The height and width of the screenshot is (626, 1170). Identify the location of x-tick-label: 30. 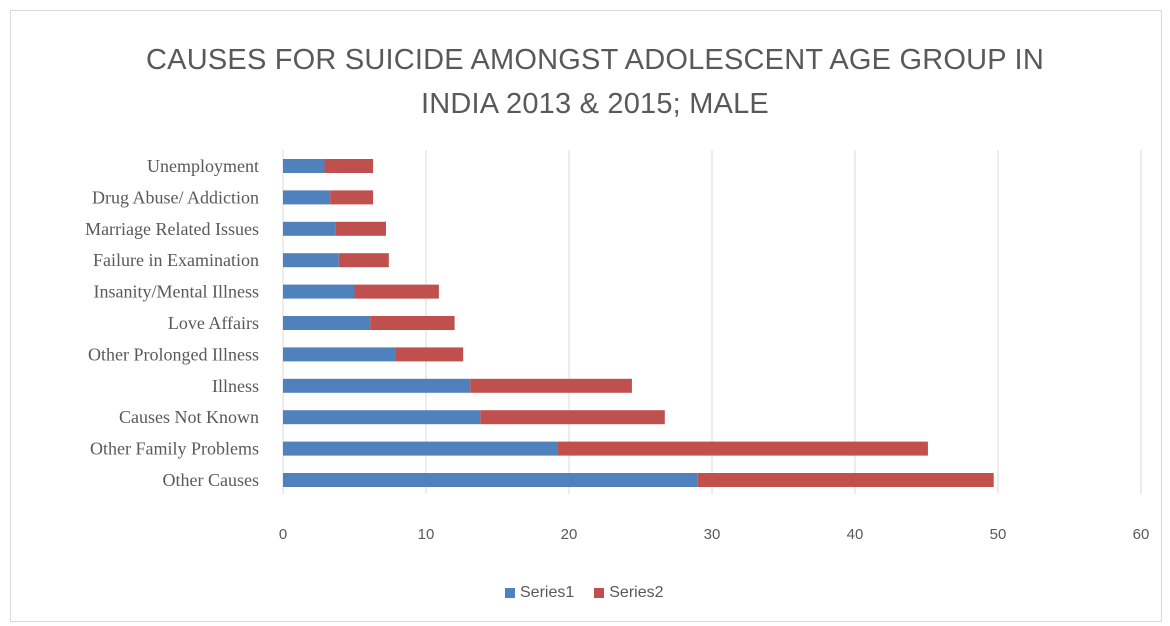
(712, 534).